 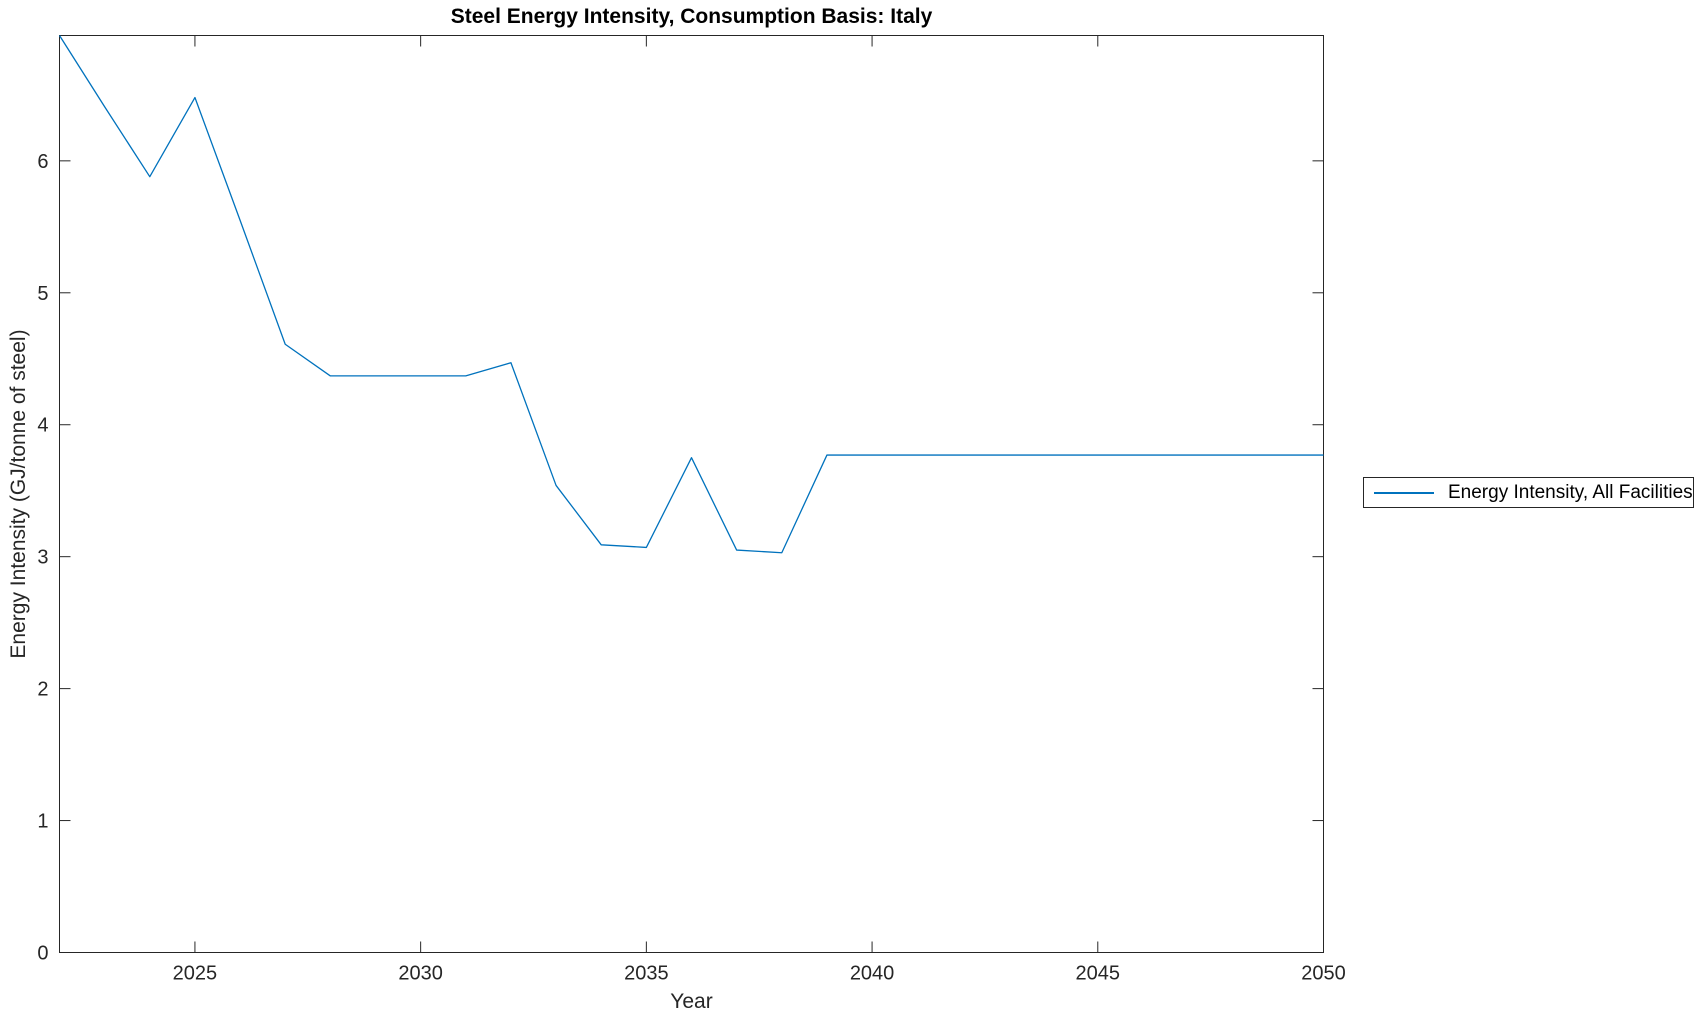 What do you see at coordinates (42, 558) in the screenshot?
I see `y-tick-label: 3` at bounding box center [42, 558].